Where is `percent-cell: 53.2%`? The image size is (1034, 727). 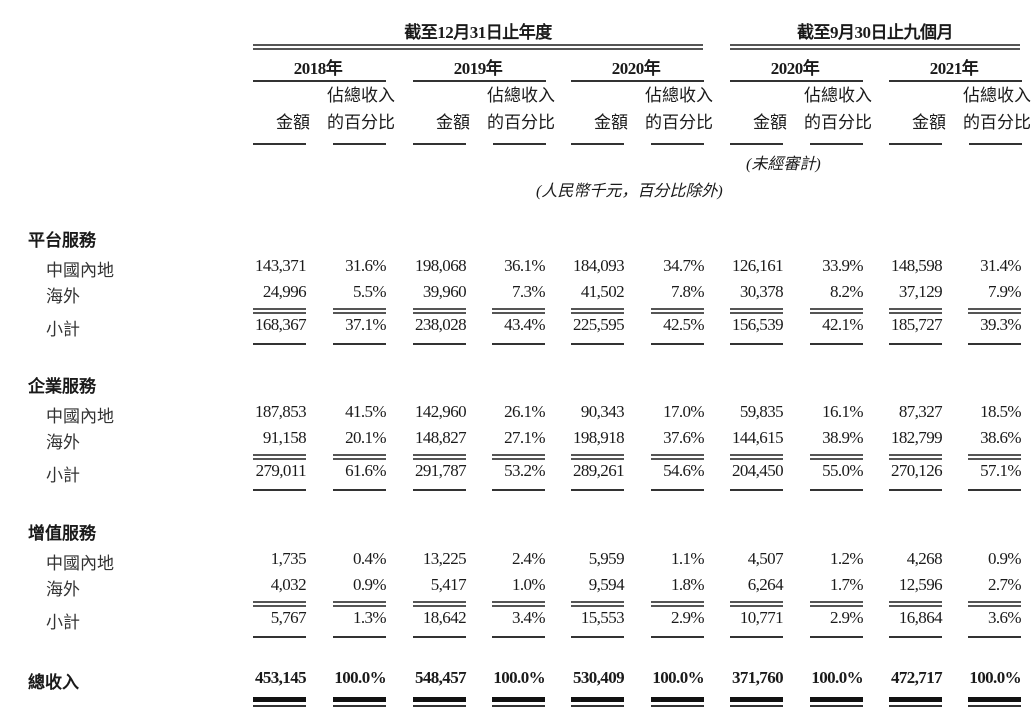 percent-cell: 53.2% is located at coordinates (525, 470).